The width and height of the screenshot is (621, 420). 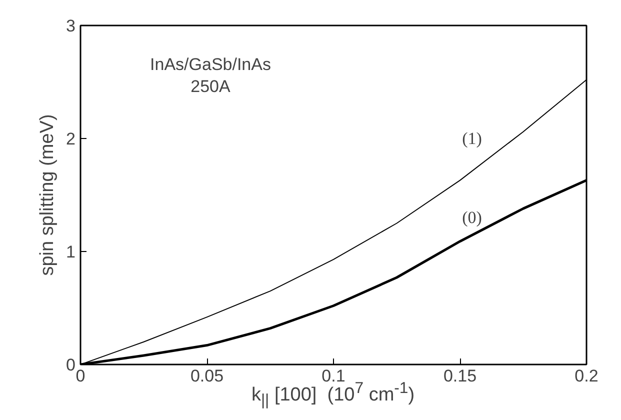 What do you see at coordinates (460, 376) in the screenshot?
I see `x-tick-label: 0.15` at bounding box center [460, 376].